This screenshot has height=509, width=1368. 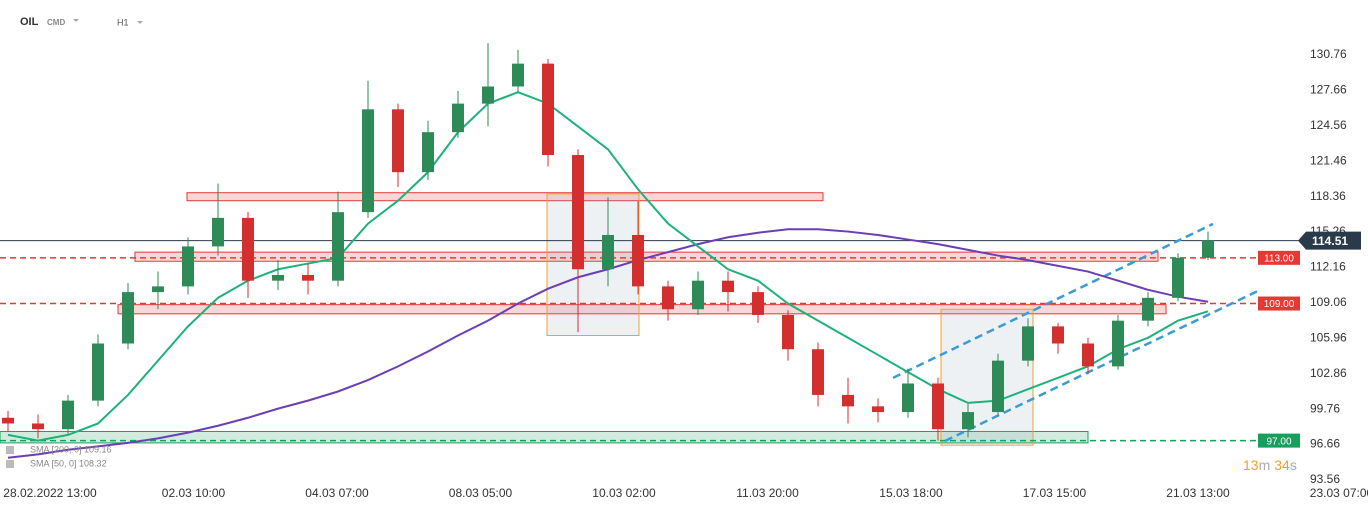 I want to click on x-tick-label: 23.03 07:00, so click(x=1339, y=493).